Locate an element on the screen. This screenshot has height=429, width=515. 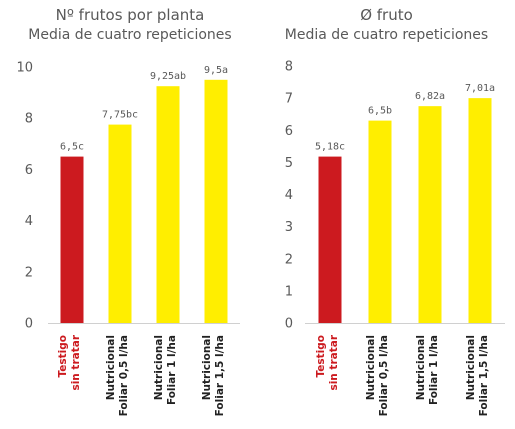
data-label: 7,01a is located at coordinates (480, 88).